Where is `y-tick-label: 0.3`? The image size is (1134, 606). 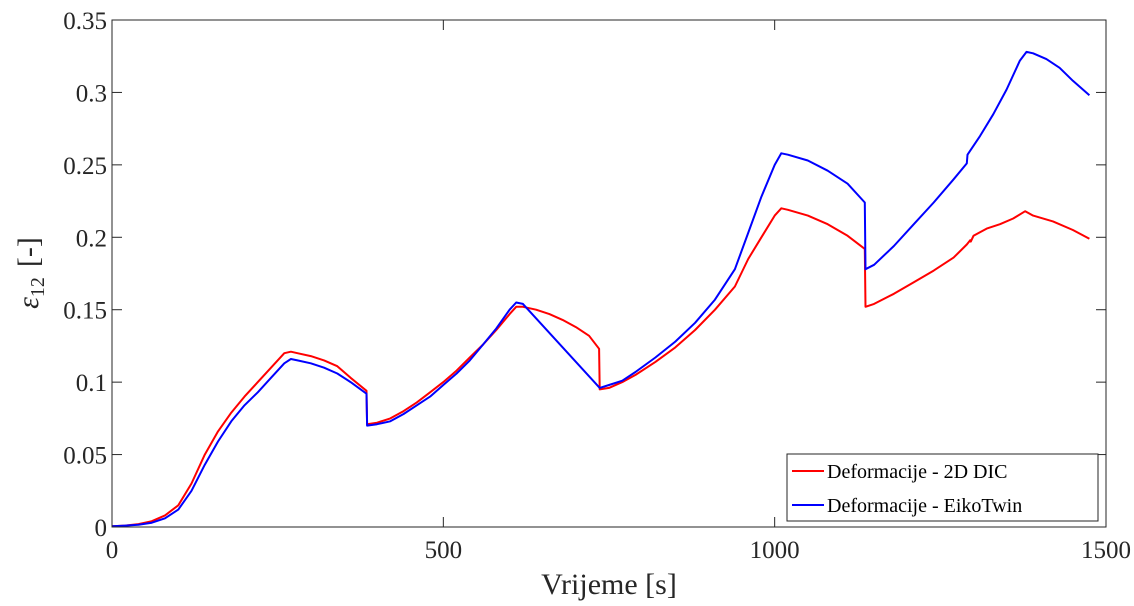
y-tick-label: 0.3 is located at coordinates (91, 93).